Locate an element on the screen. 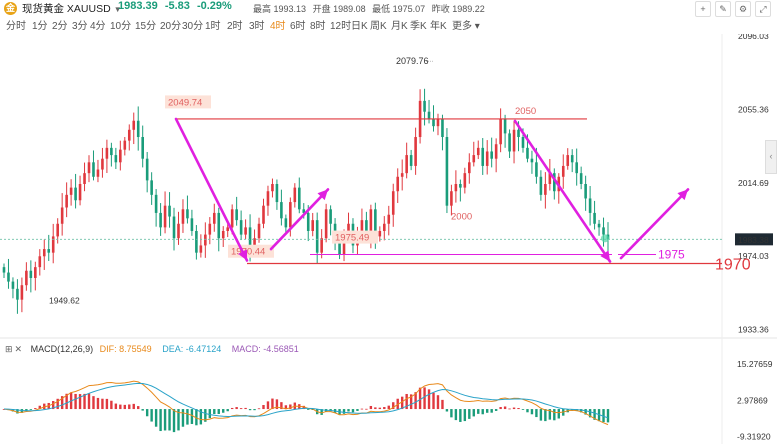 The image size is (777, 444). timeframe-0: 分时 is located at coordinates (16, 26).